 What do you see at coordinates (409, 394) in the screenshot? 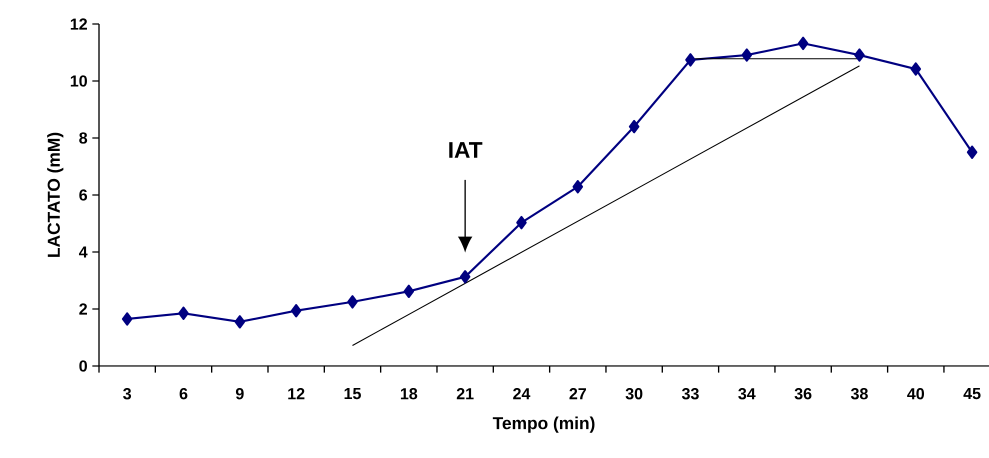
I see `x-tick-label: 18` at bounding box center [409, 394].